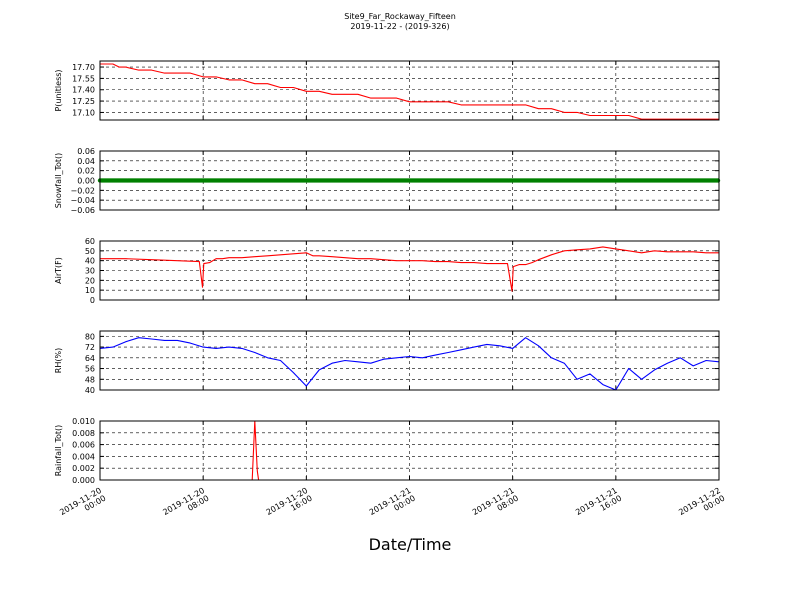 Image resolution: width=800 pixels, height=600 pixels. Describe the element at coordinates (86, 161) in the screenshot. I see `y-tick-label: 0.04` at that location.